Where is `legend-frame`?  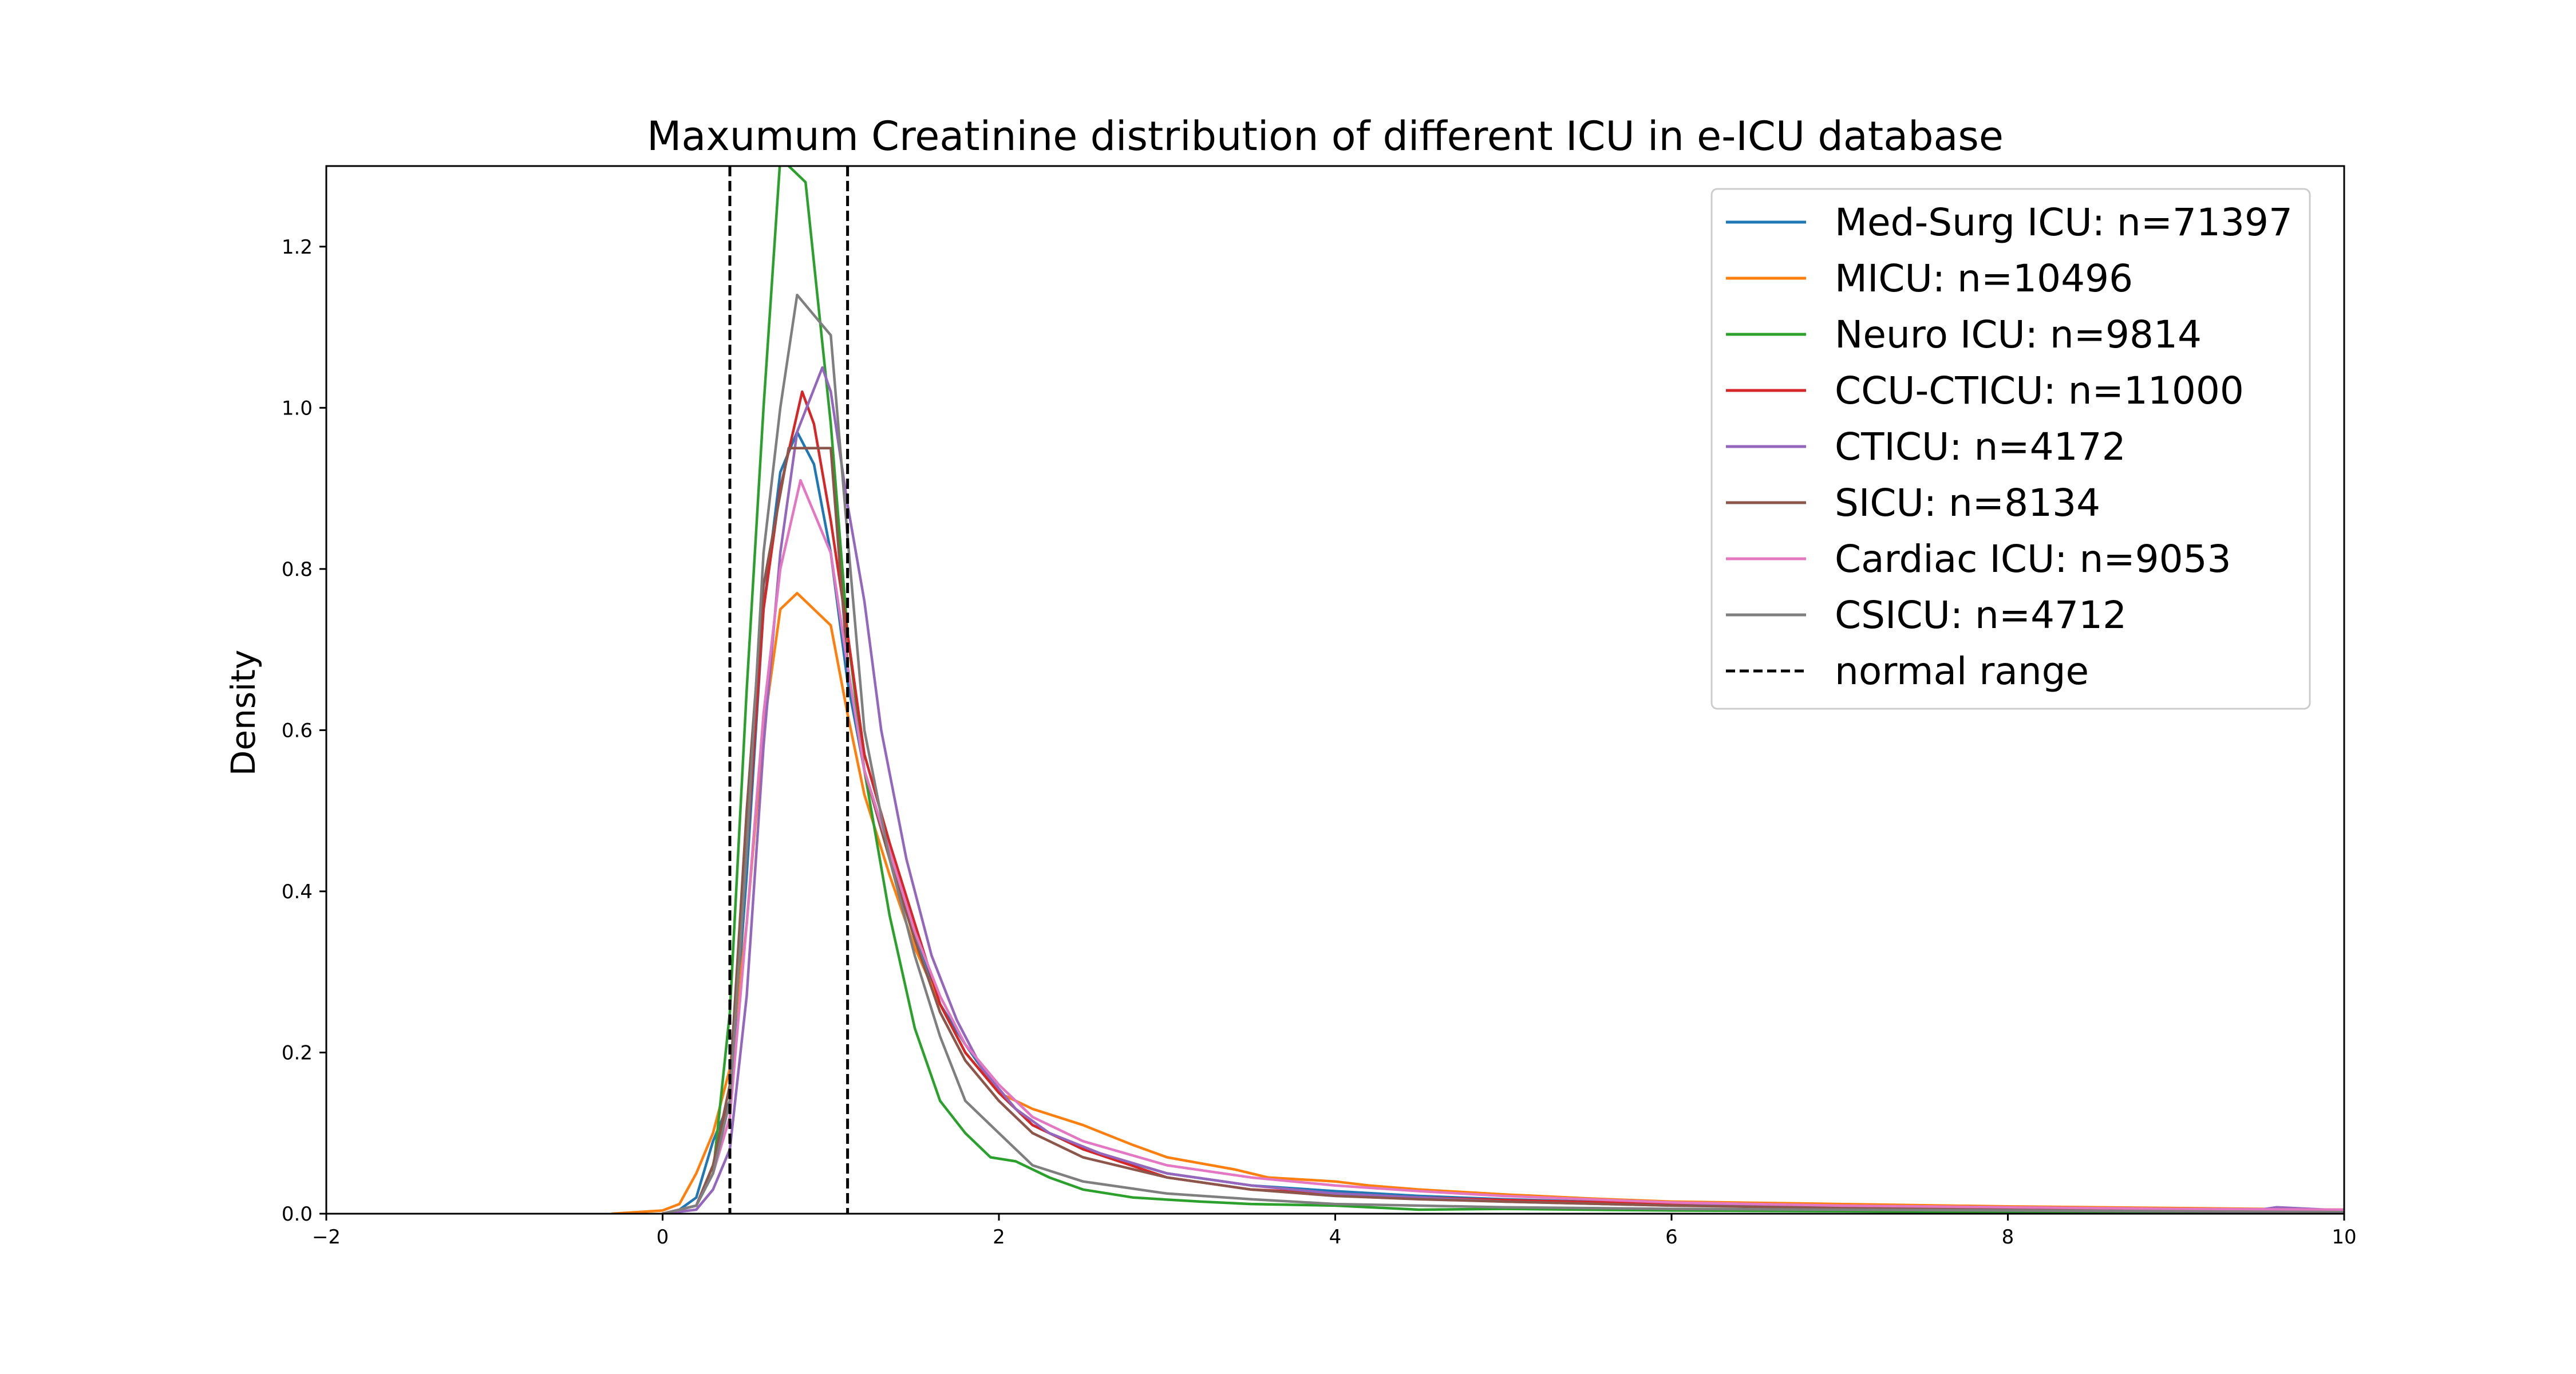
legend-frame is located at coordinates (2010, 449).